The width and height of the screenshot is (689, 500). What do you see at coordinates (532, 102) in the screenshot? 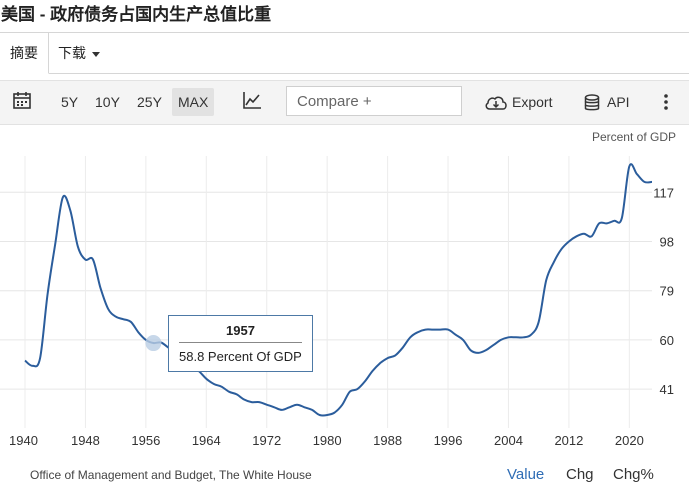
I see `export-label: Export` at bounding box center [532, 102].